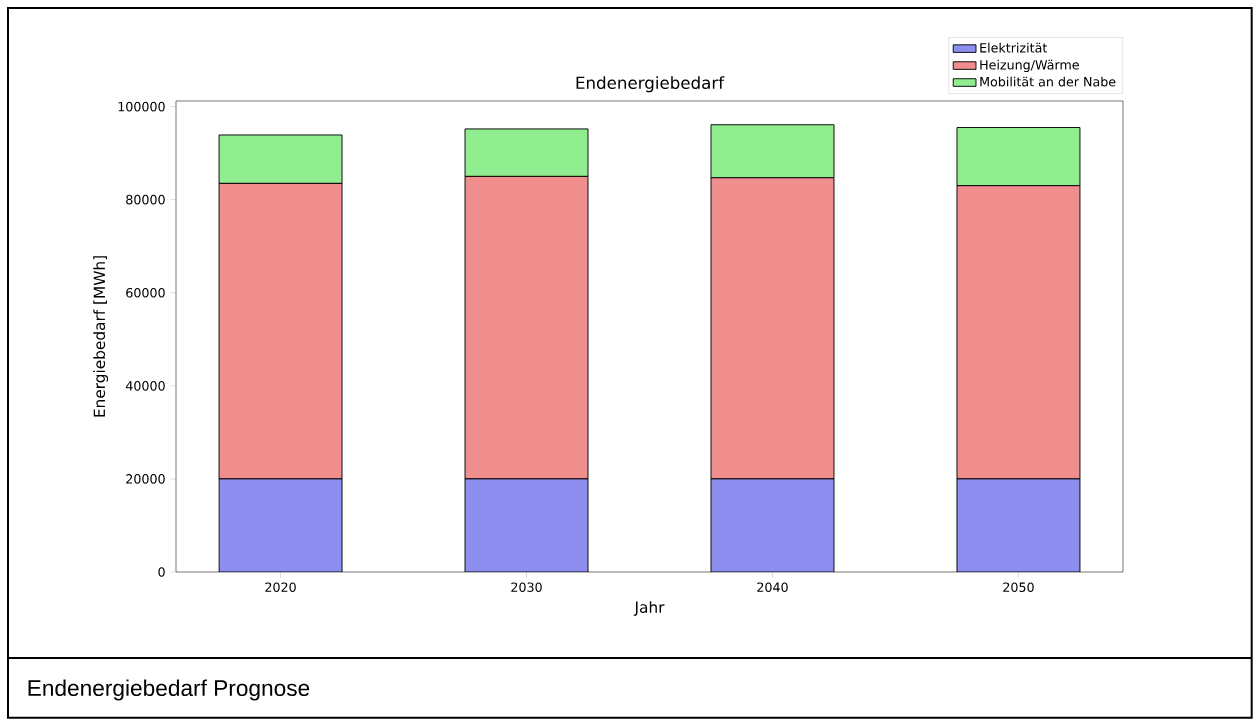 The height and width of the screenshot is (719, 1253). I want to click on y-tick-label: 60000, so click(145, 292).